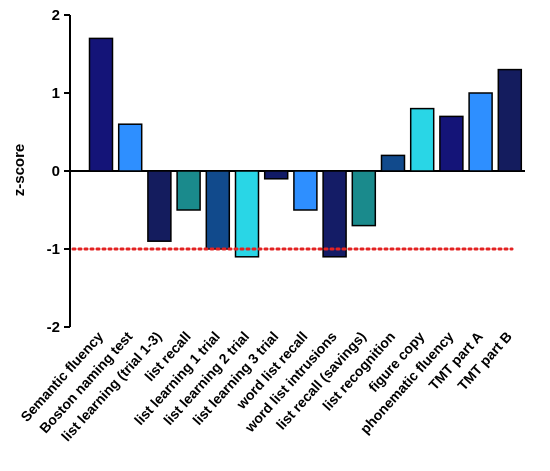 Image resolution: width=550 pixels, height=471 pixels. Describe the element at coordinates (56, 15) in the screenshot. I see `y-tick-label: 2` at that location.